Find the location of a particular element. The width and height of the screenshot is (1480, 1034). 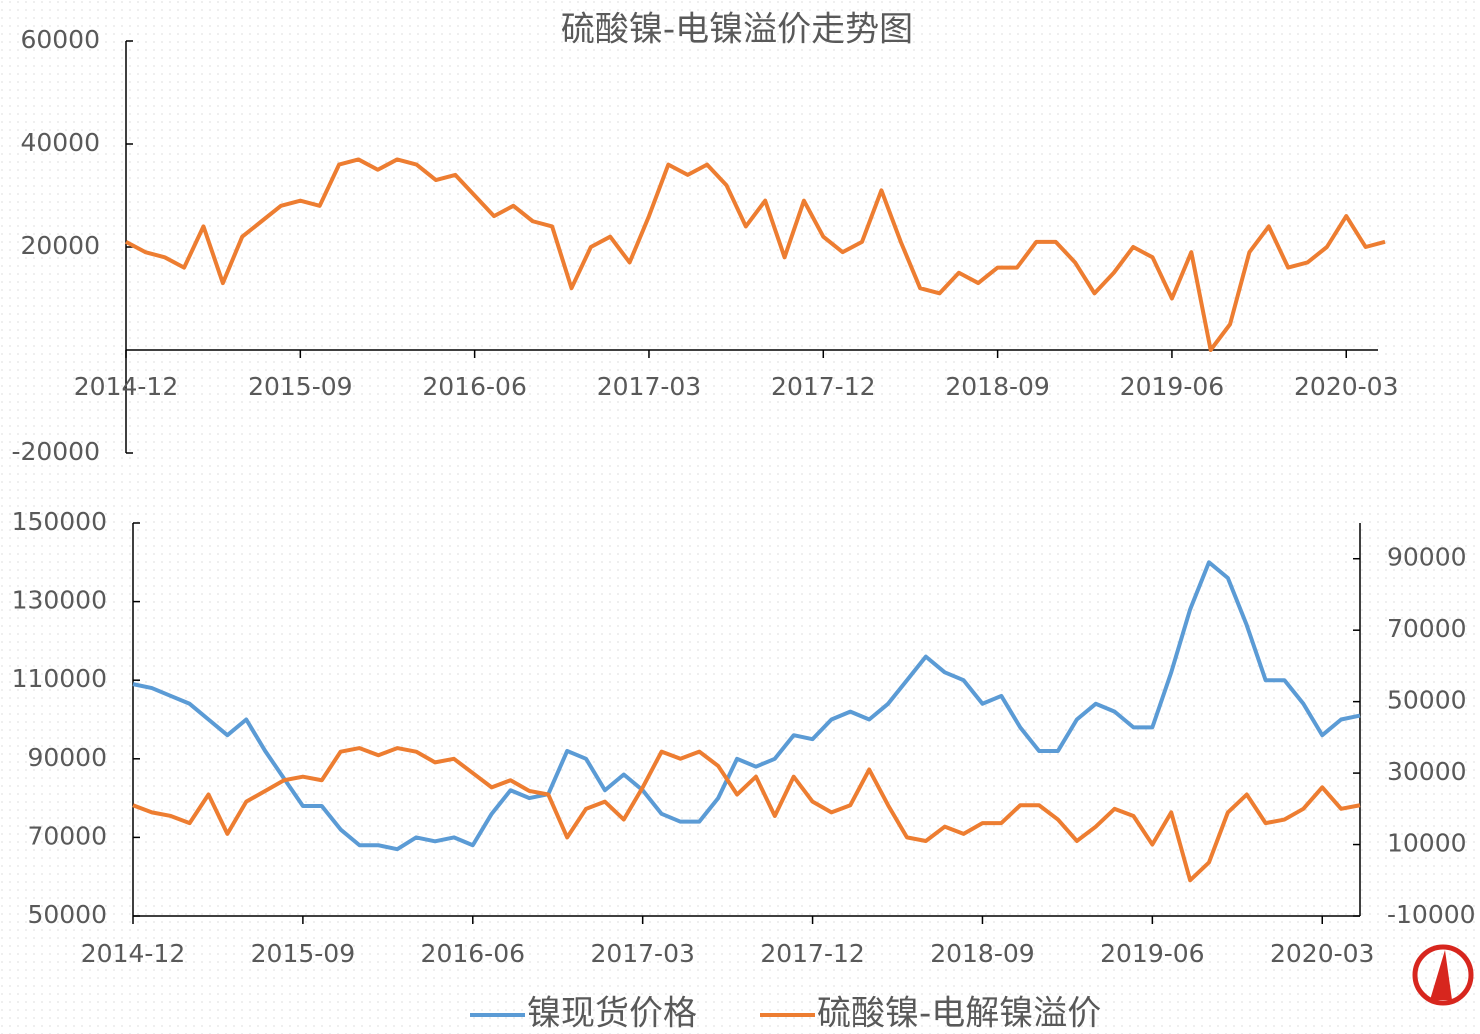

y2-tick-label: 90000 is located at coordinates (1427, 557).